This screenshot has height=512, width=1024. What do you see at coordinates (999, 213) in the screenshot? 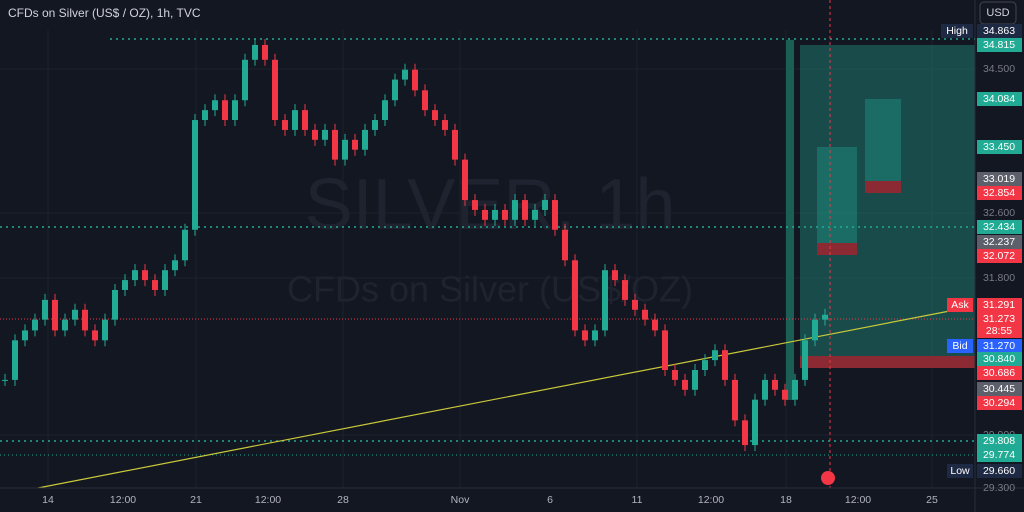
I see `price-axis-label: 32.600` at bounding box center [999, 213].